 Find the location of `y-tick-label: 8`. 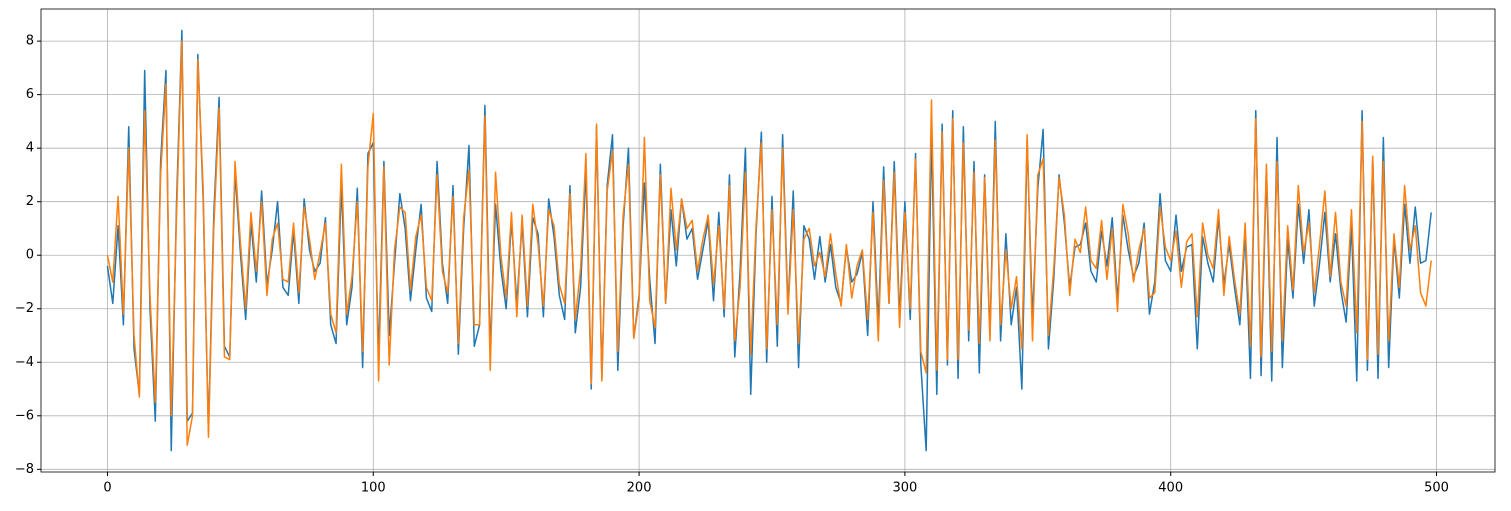

y-tick-label: 8 is located at coordinates (30, 41).